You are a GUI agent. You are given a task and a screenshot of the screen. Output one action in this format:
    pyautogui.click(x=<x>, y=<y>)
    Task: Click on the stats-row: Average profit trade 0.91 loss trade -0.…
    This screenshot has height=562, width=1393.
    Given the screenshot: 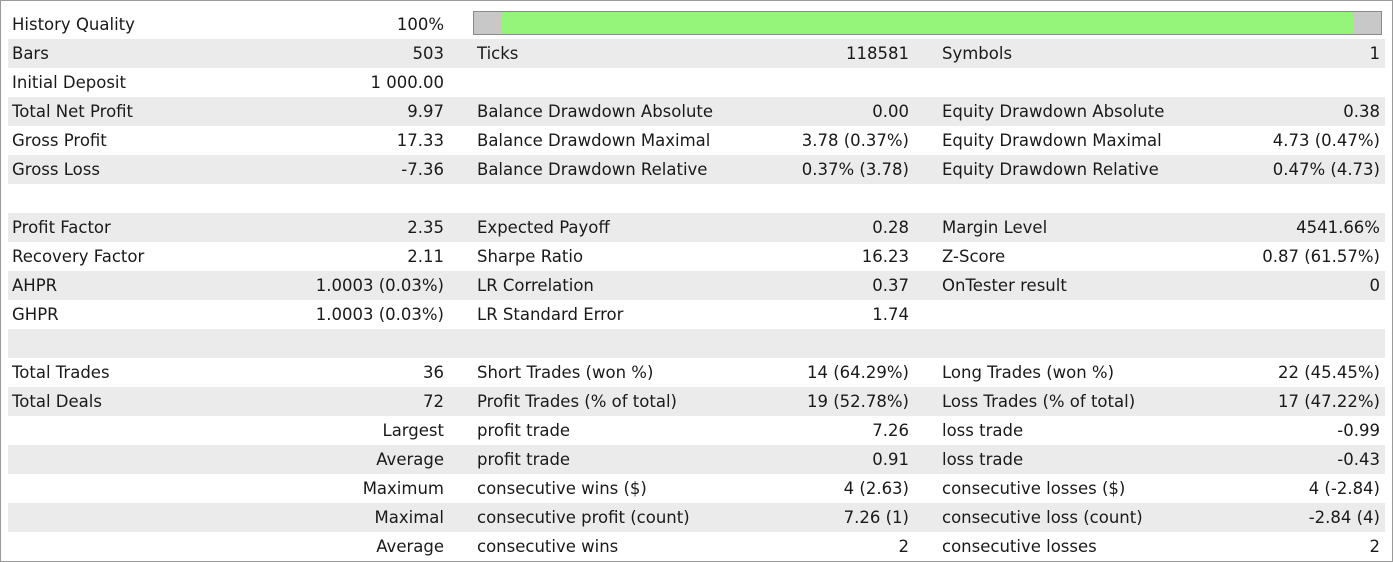 What is the action you would take?
    pyautogui.click(x=696, y=459)
    